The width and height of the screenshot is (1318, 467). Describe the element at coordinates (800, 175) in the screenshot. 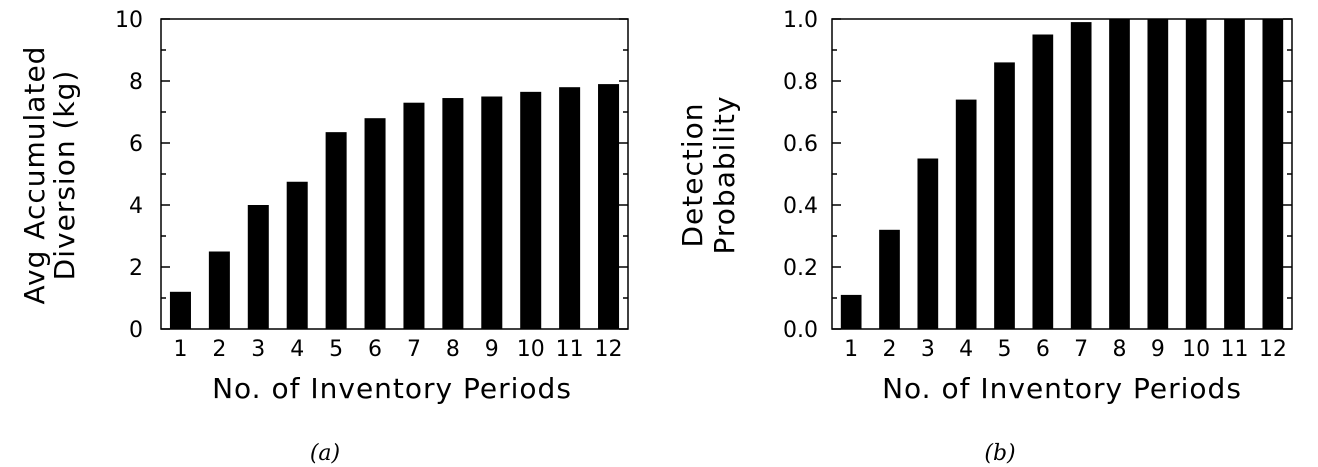

I see `y-tick-labels: 0.0 0.2 0.4 0.6 0.8 1.0` at that location.